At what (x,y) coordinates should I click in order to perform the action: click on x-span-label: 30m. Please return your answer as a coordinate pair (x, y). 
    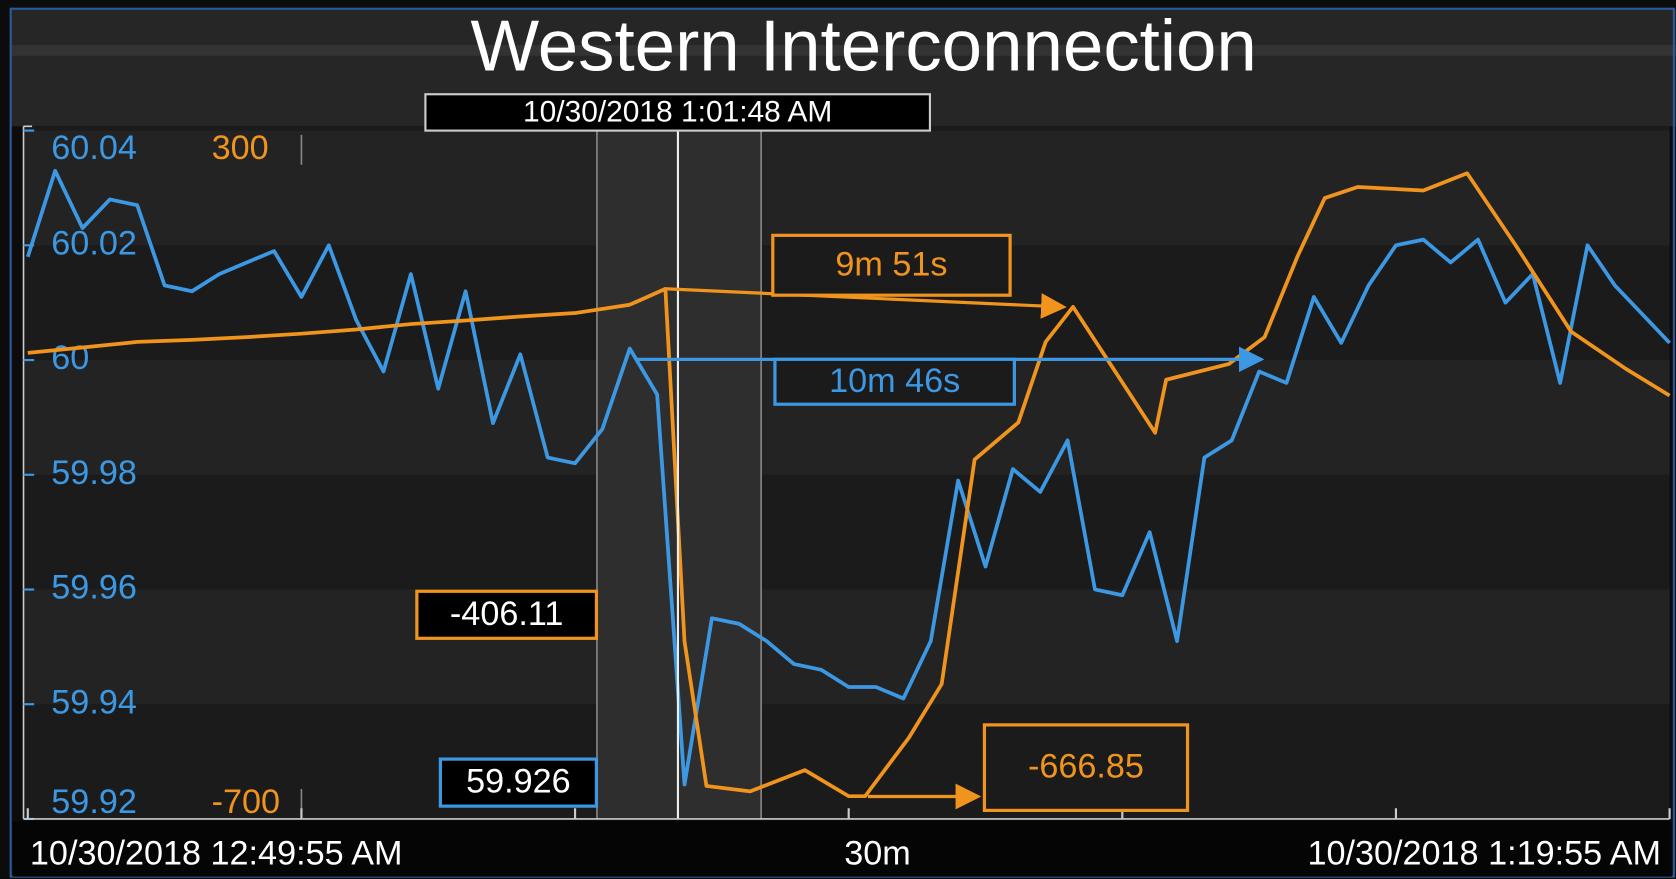
    Looking at the image, I should click on (877, 853).